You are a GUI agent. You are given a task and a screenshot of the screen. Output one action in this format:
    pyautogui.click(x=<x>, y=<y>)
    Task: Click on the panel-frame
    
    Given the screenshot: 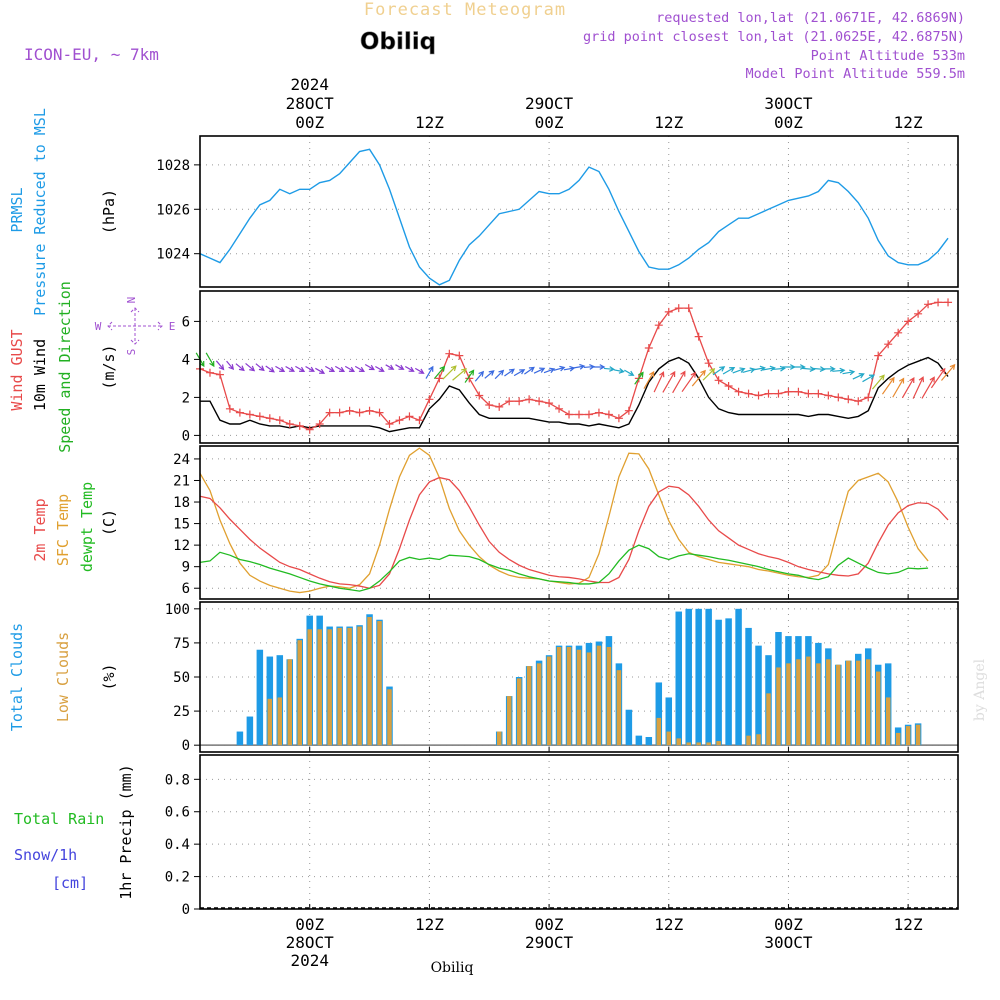 What is the action you would take?
    pyautogui.click(x=579, y=677)
    